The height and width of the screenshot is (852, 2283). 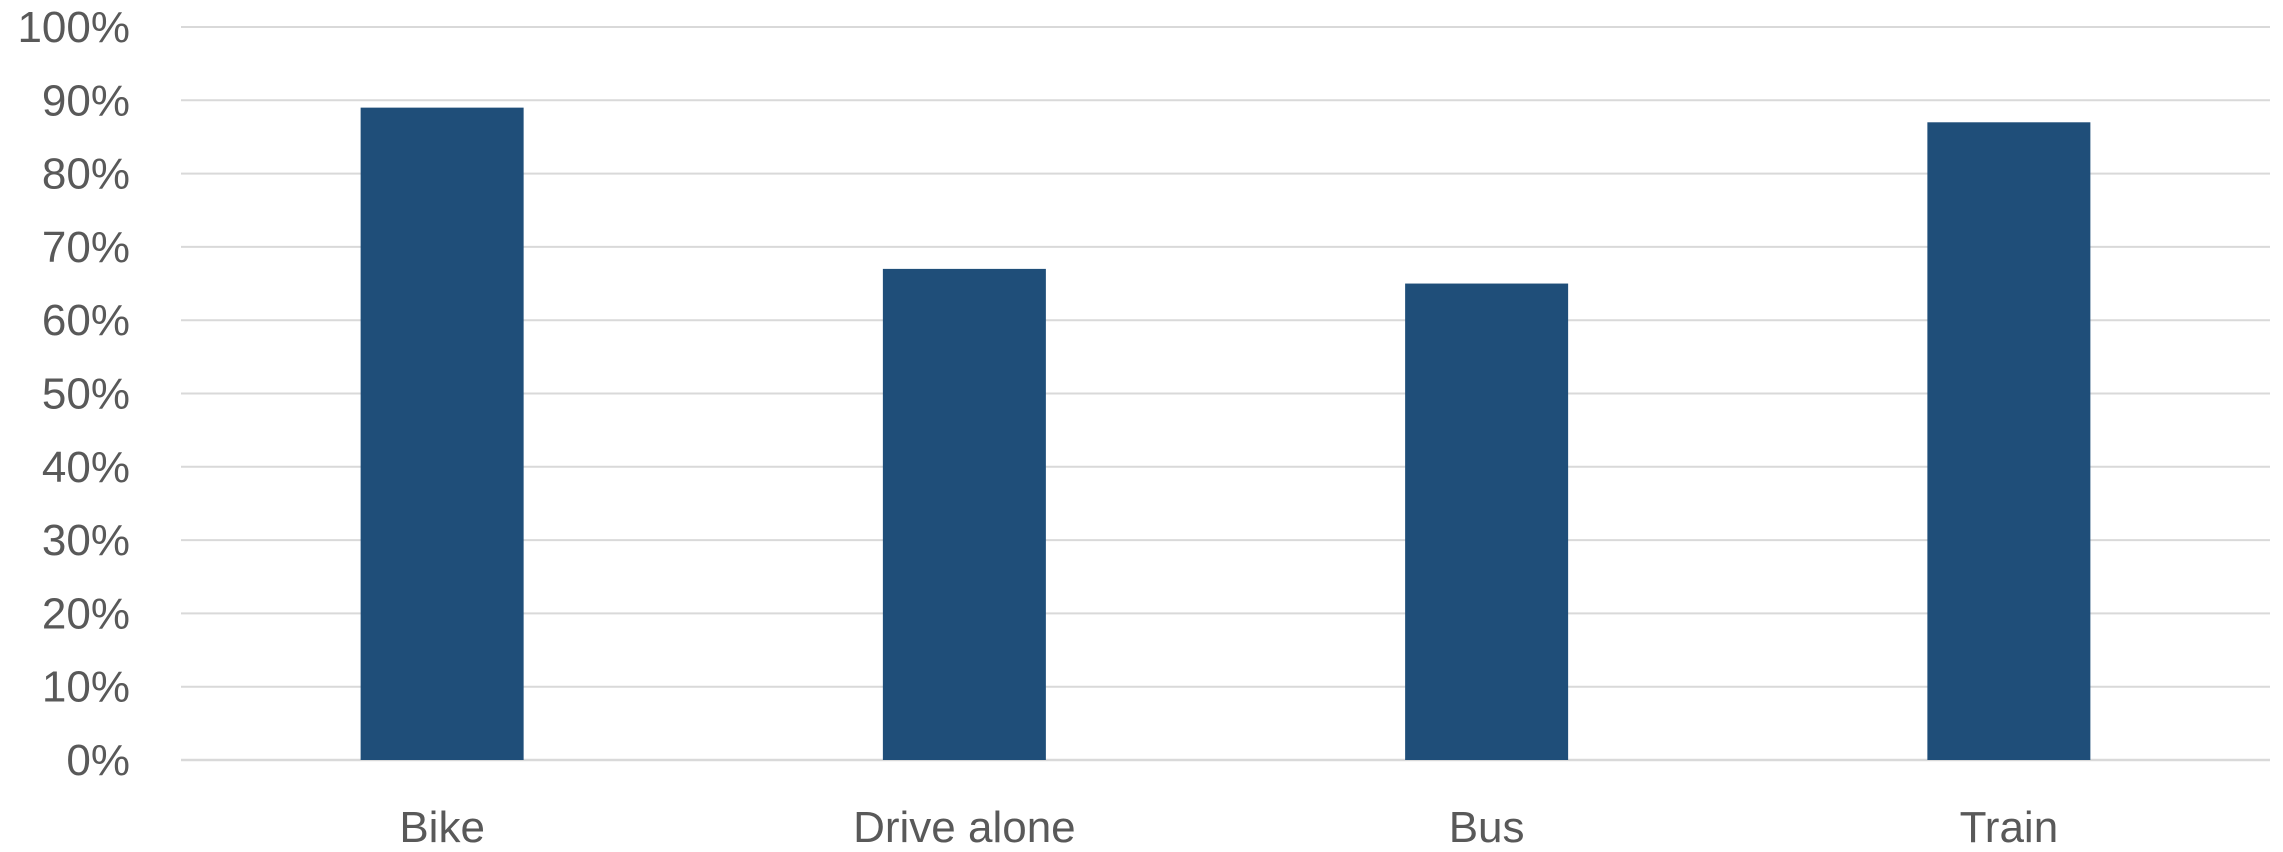 What do you see at coordinates (964, 514) in the screenshot?
I see `bar-drive-alone` at bounding box center [964, 514].